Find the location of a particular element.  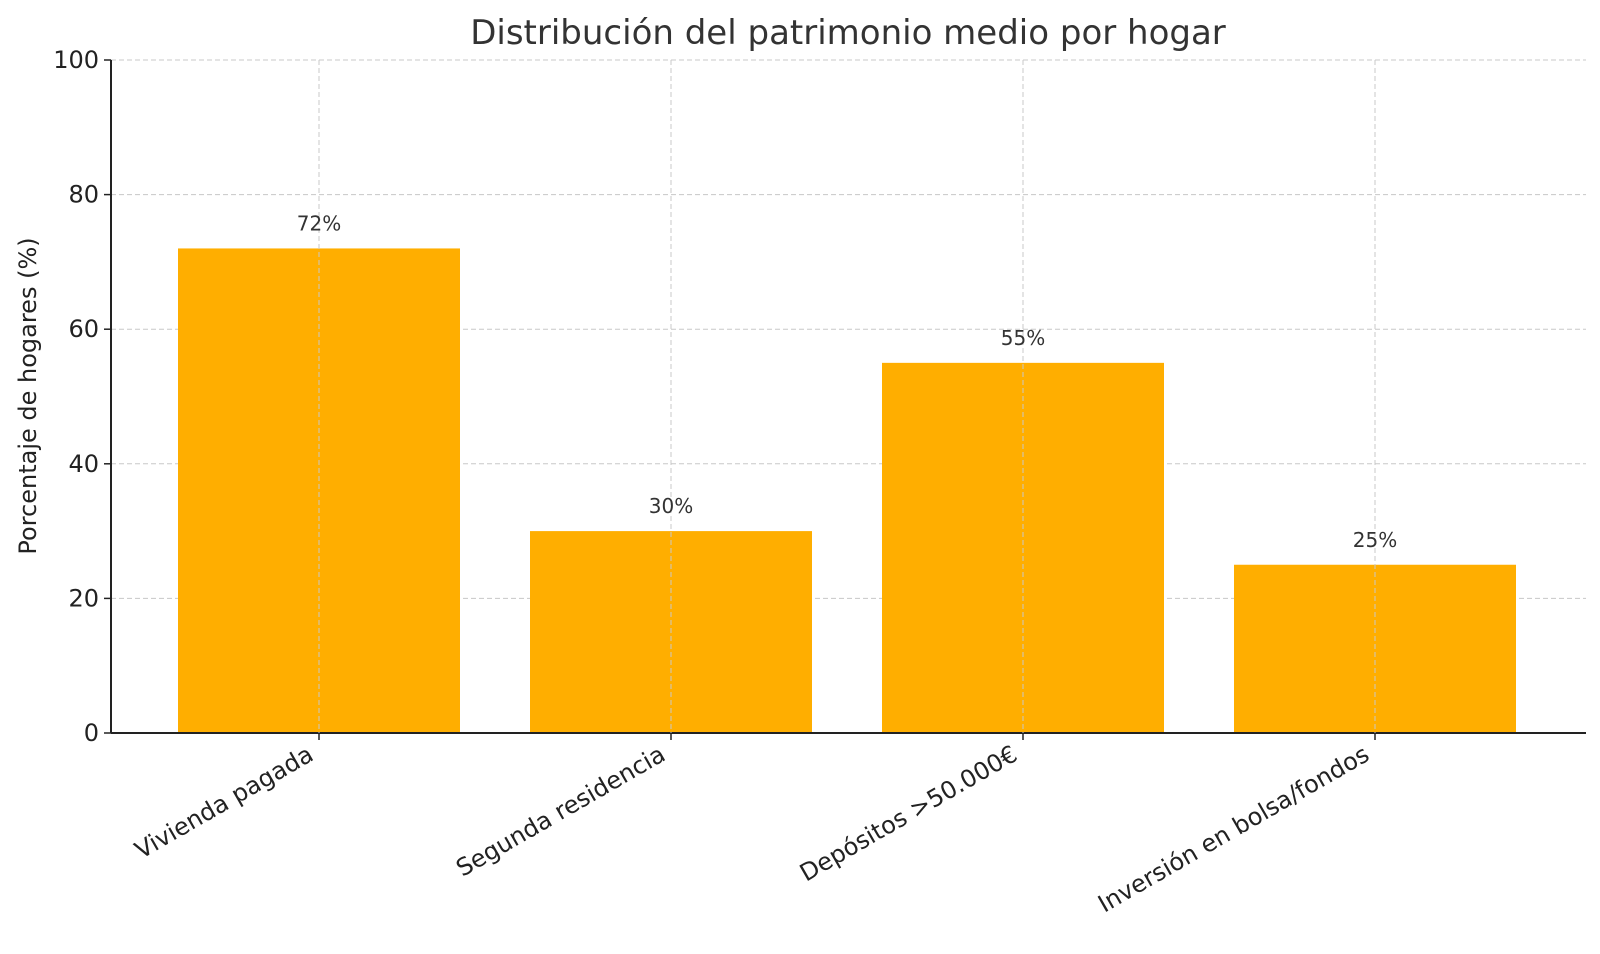

x-tick-label-1: Segunda residencia is located at coordinates (560, 811).